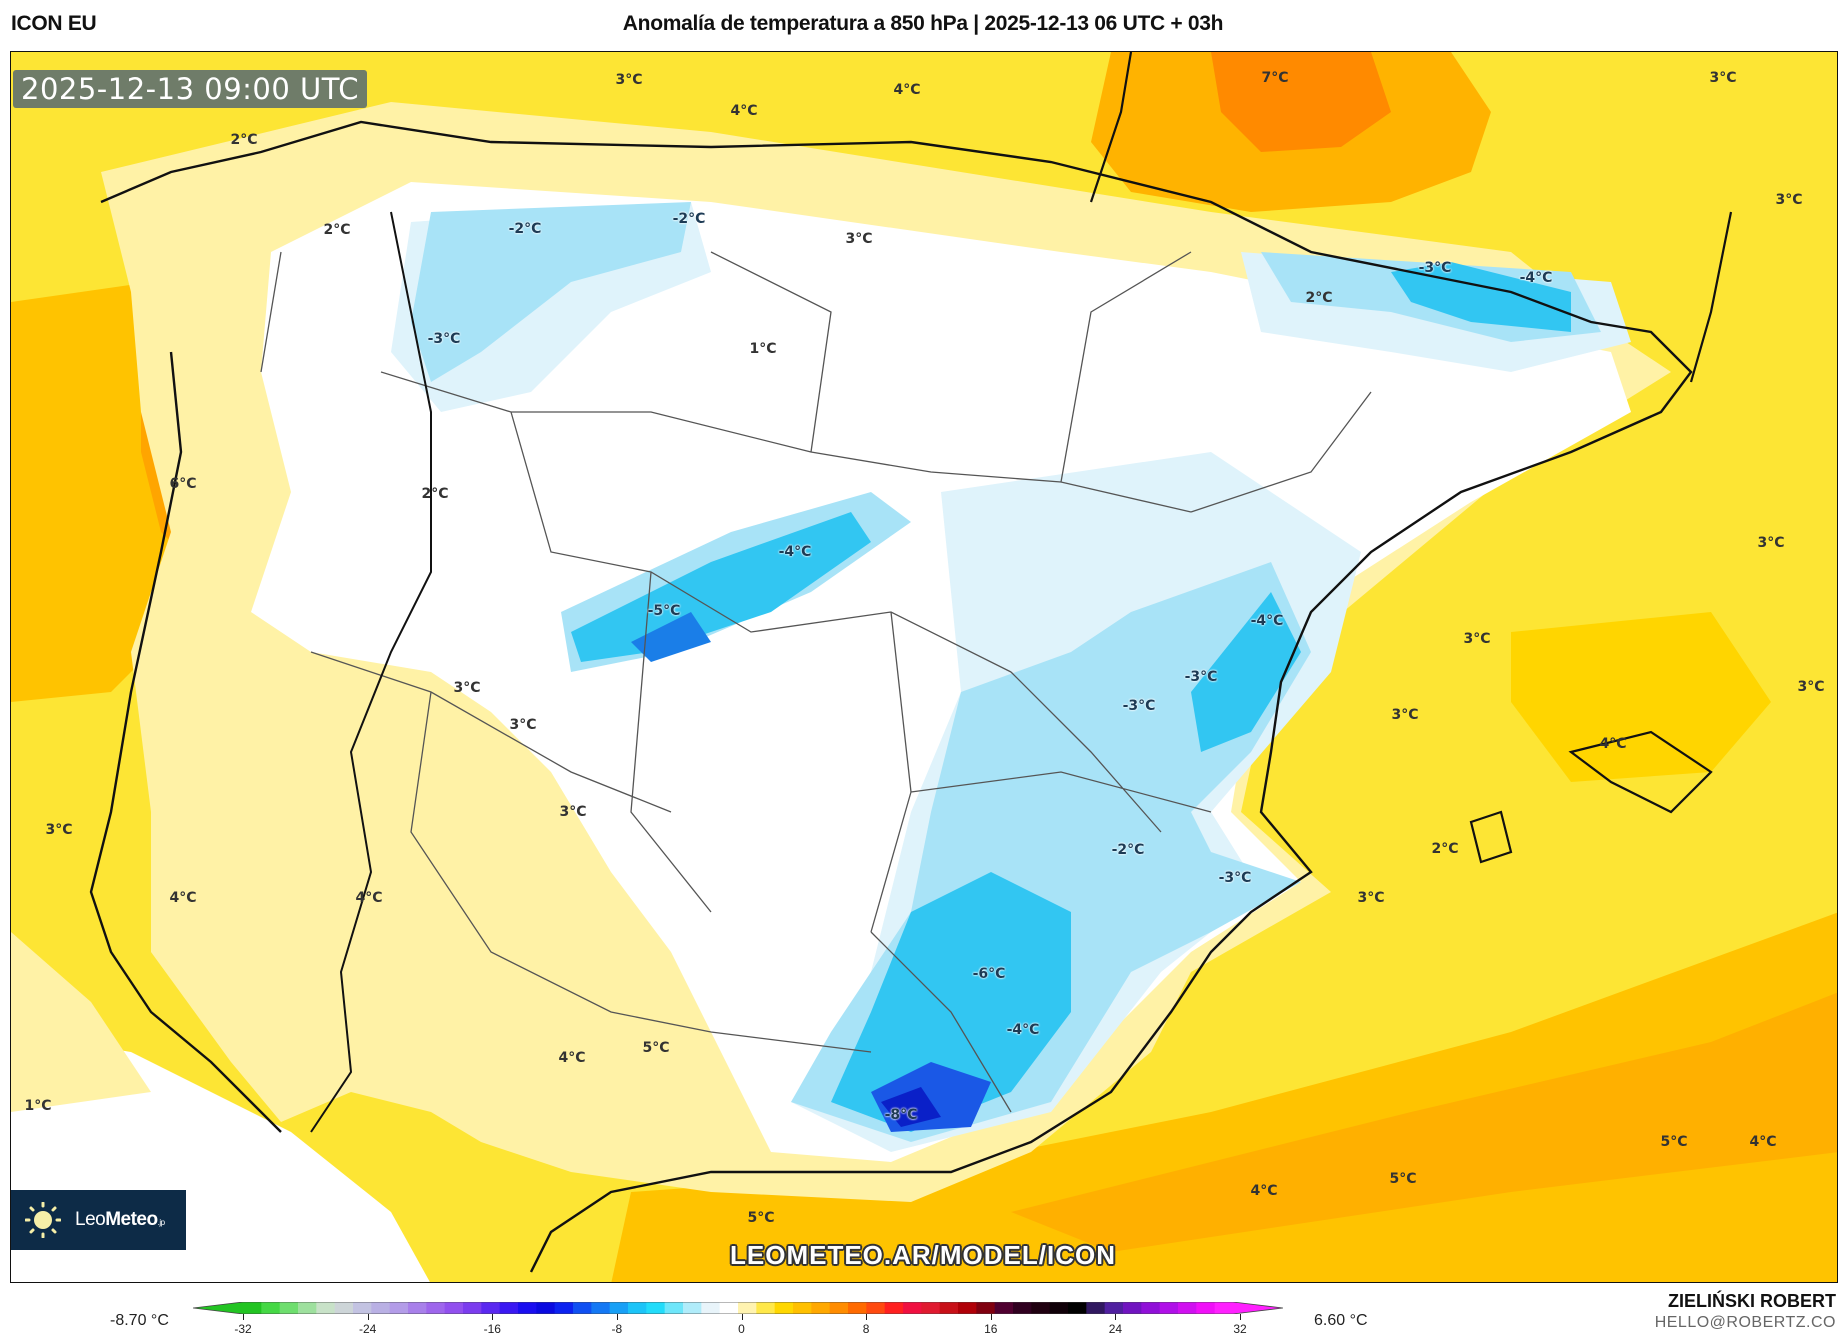 The width and height of the screenshot is (1846, 1339). I want to click on temperature-label: -6°C, so click(989, 974).